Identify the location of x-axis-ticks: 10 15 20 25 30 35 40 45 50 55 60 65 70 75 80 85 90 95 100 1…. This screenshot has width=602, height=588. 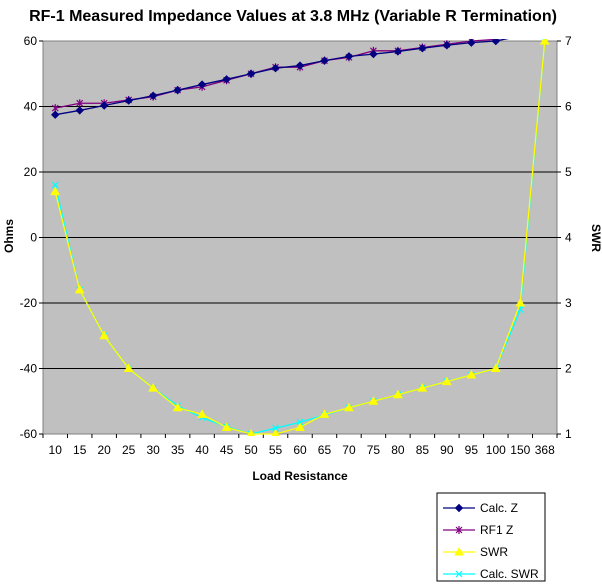
(300, 445).